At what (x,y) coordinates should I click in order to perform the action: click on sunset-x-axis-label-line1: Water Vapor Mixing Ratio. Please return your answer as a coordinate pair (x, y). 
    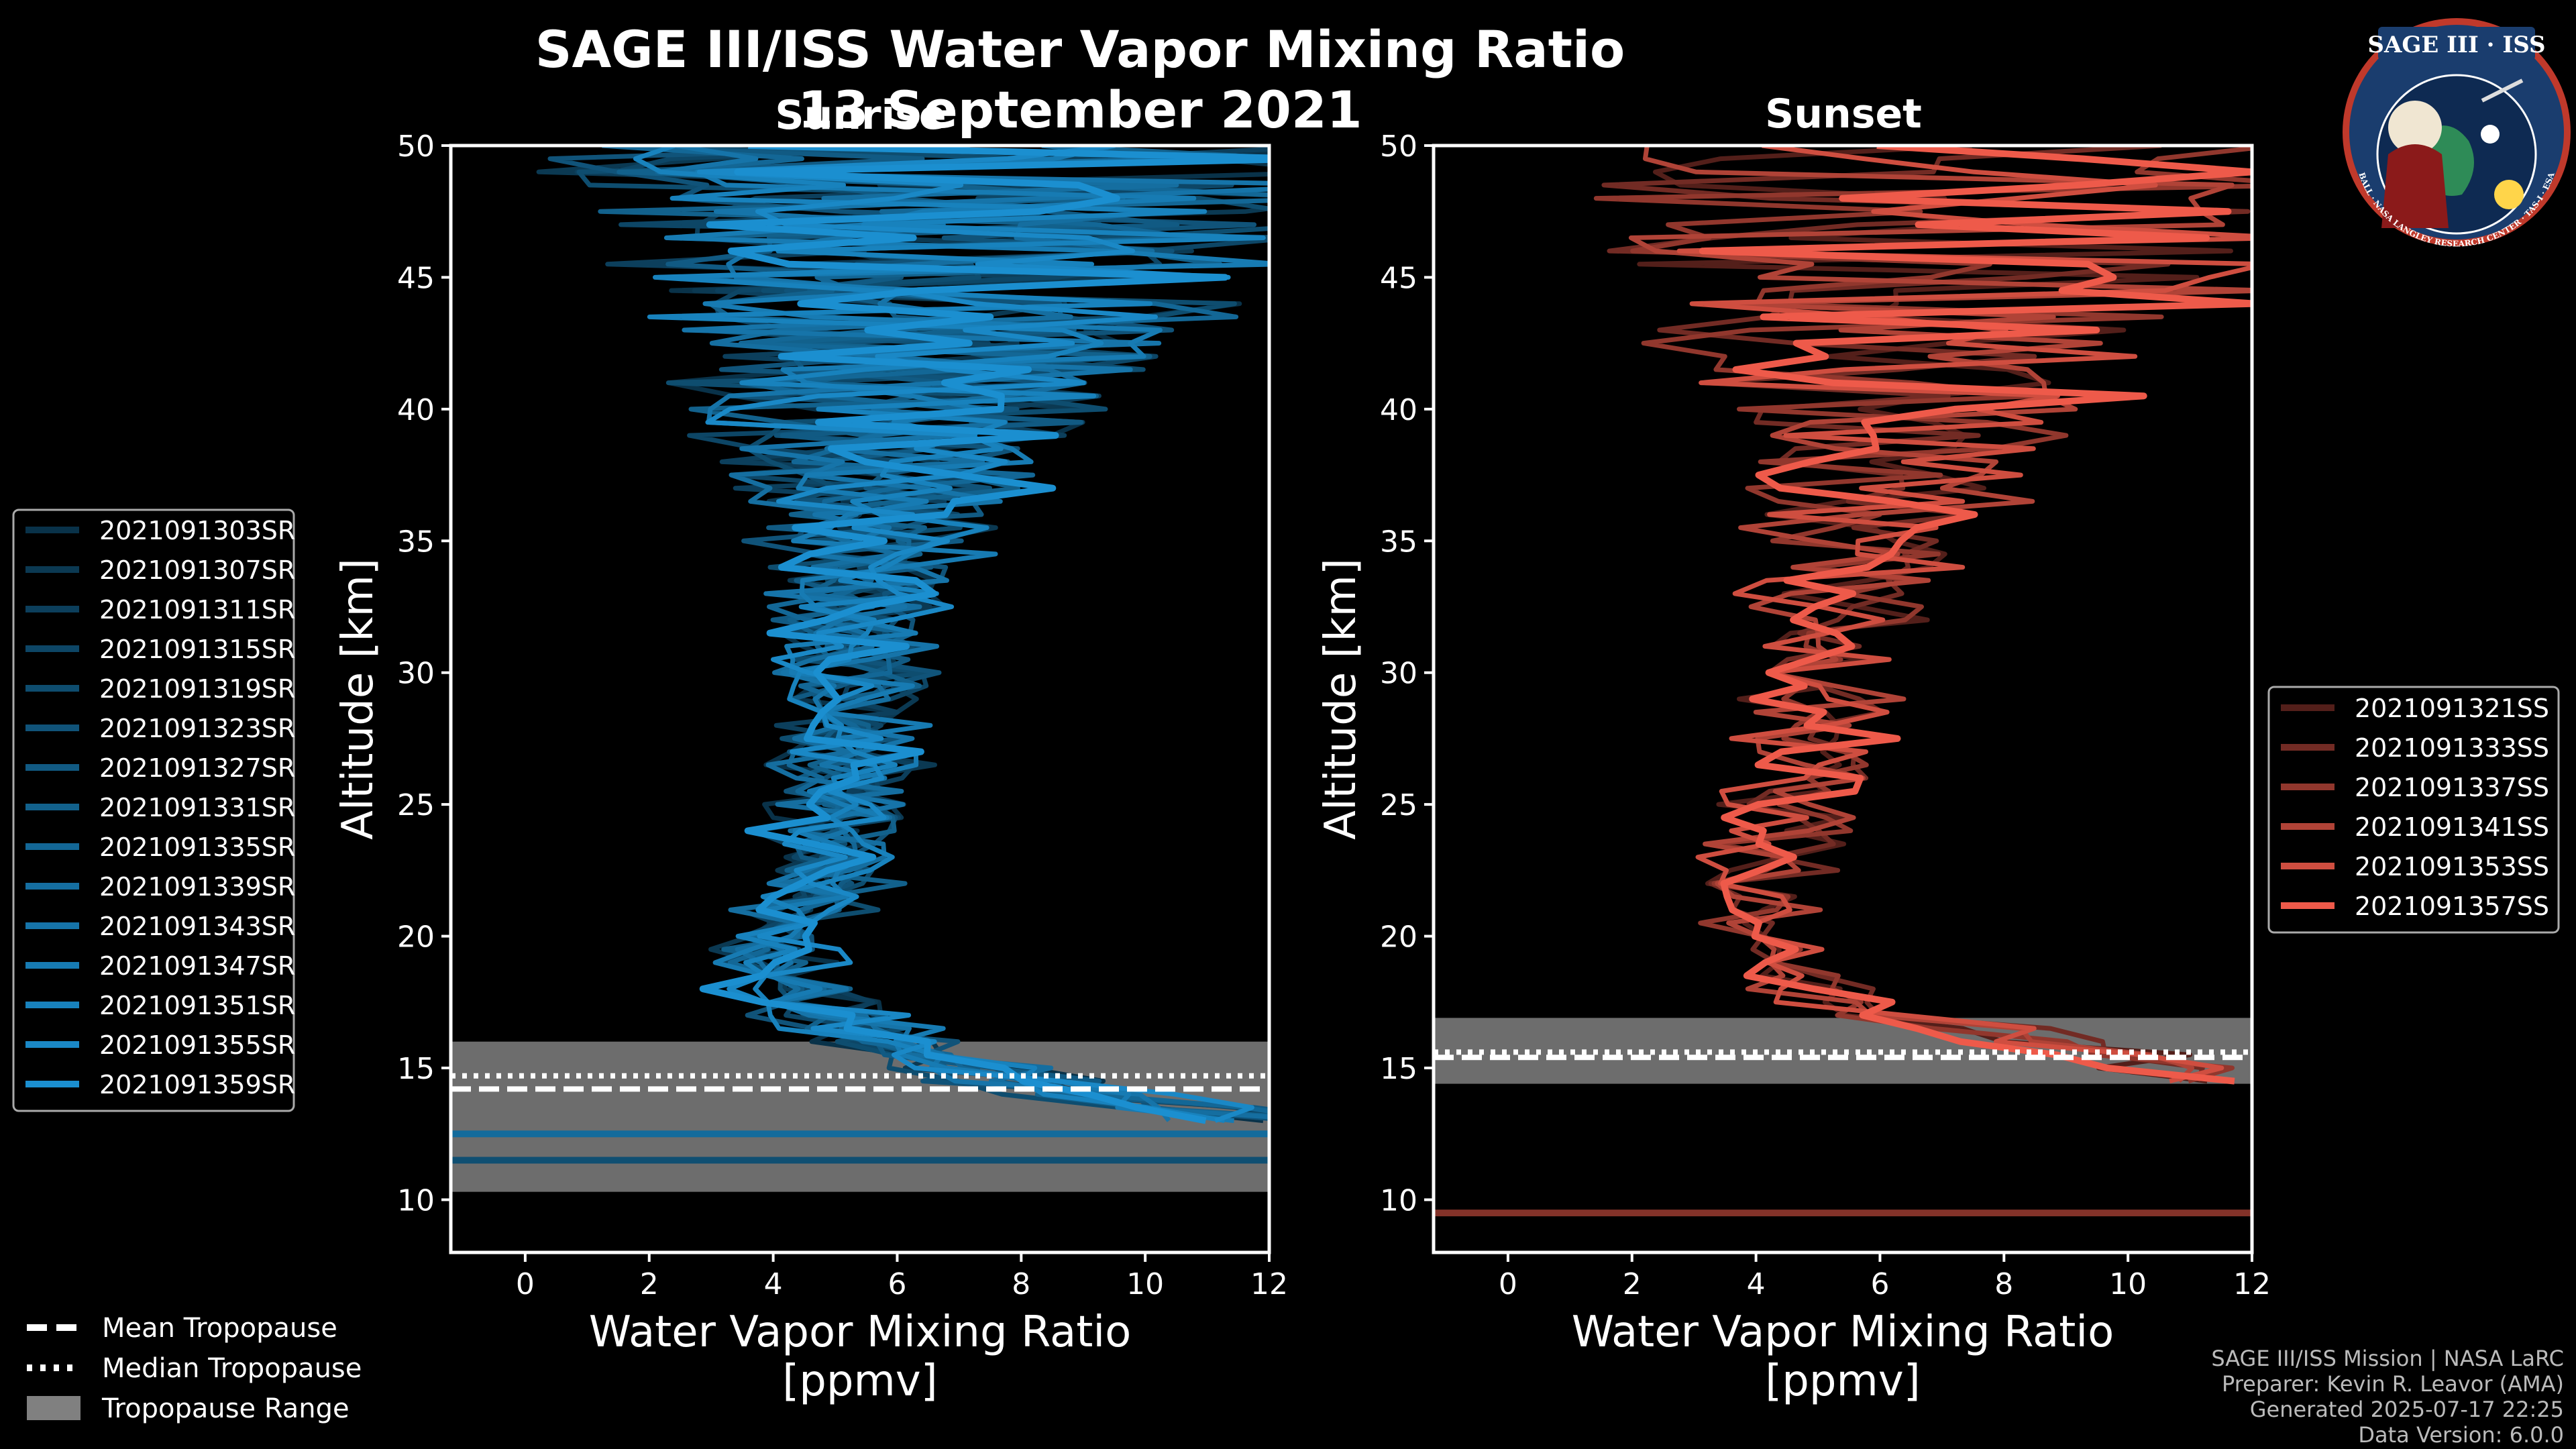
    Looking at the image, I should click on (1843, 1332).